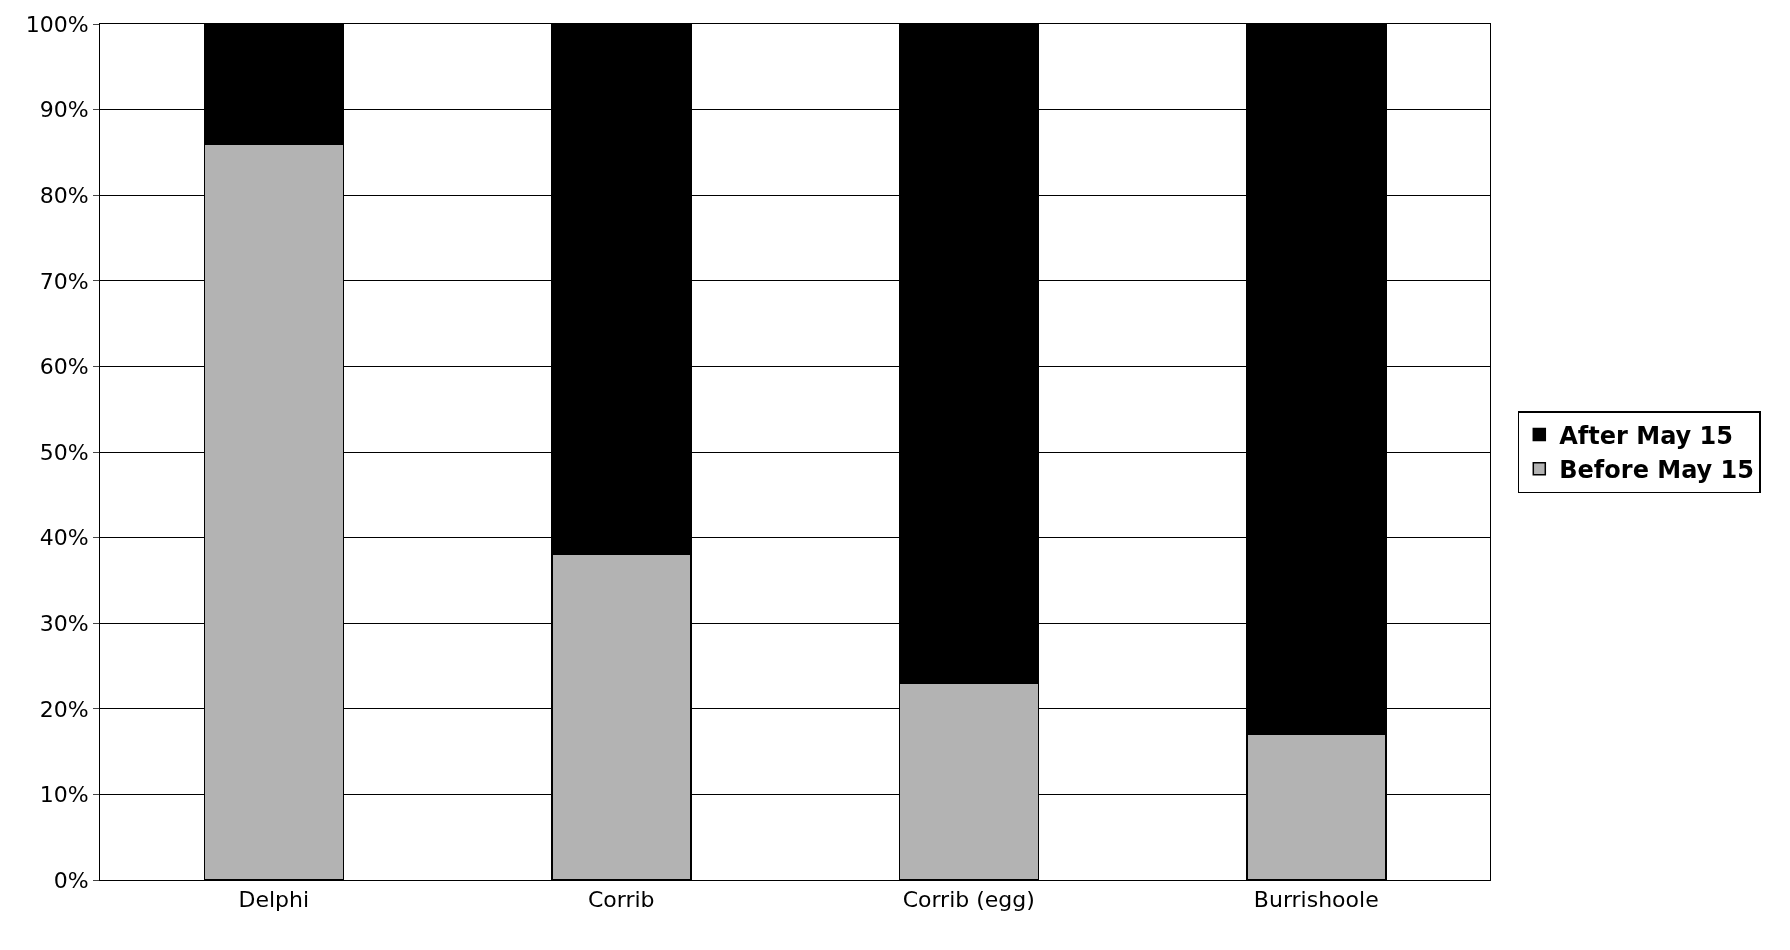  I want to click on y-tick-label: 30%, so click(64, 623).